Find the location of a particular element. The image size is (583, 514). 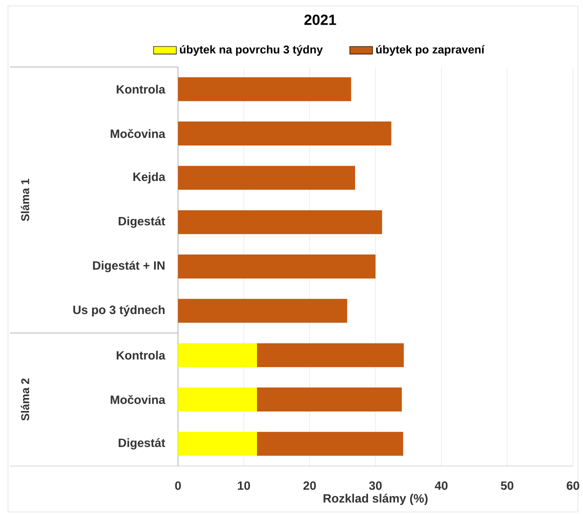

x-tick-label: 50 is located at coordinates (507, 485).